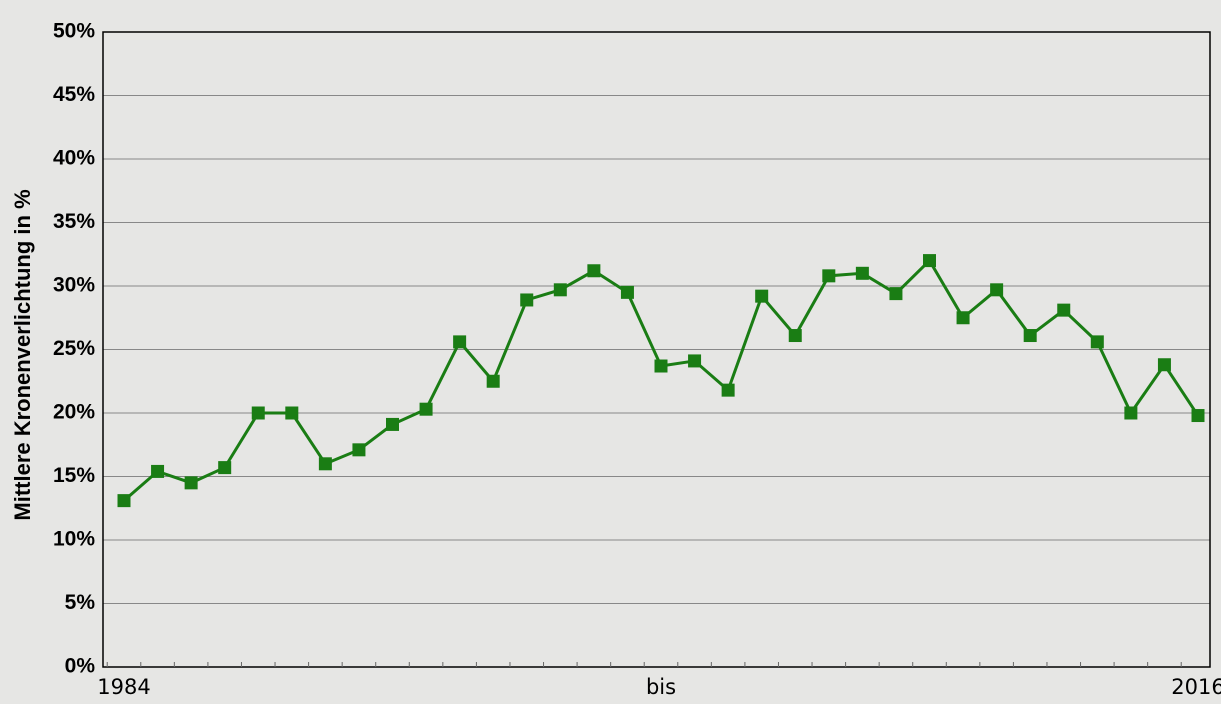  I want to click on y-tick-label: 45%, so click(74, 94).